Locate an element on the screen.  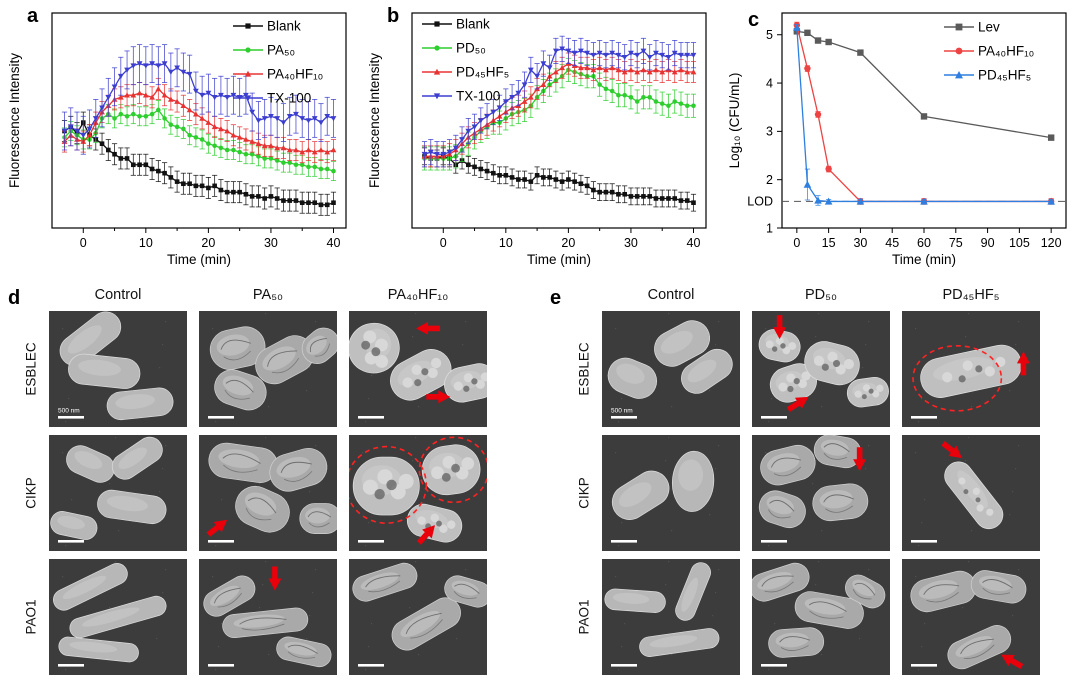
svg-text: PA₅₀ is located at coordinates (281, 50).